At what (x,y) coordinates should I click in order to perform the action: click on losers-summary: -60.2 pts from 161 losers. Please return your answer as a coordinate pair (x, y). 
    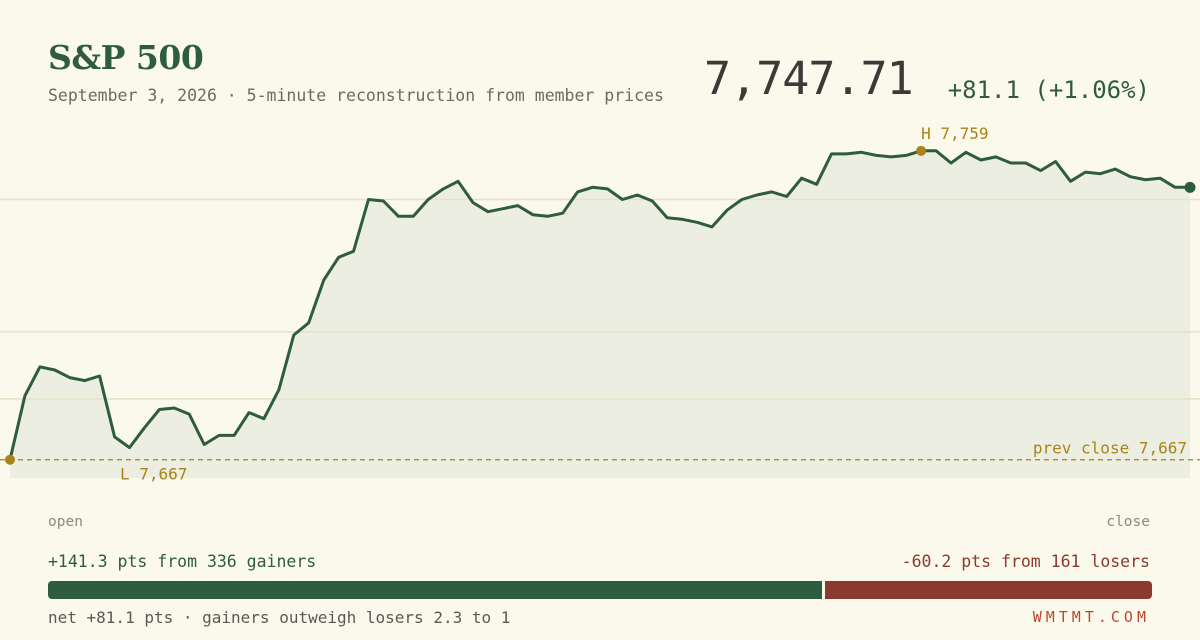
    Looking at the image, I should click on (1025, 561).